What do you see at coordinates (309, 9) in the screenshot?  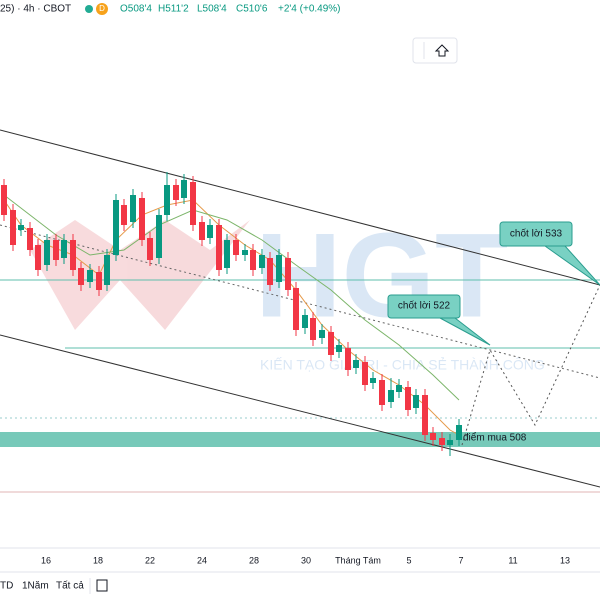 I see `change: +2'4 (+0.49%)` at bounding box center [309, 9].